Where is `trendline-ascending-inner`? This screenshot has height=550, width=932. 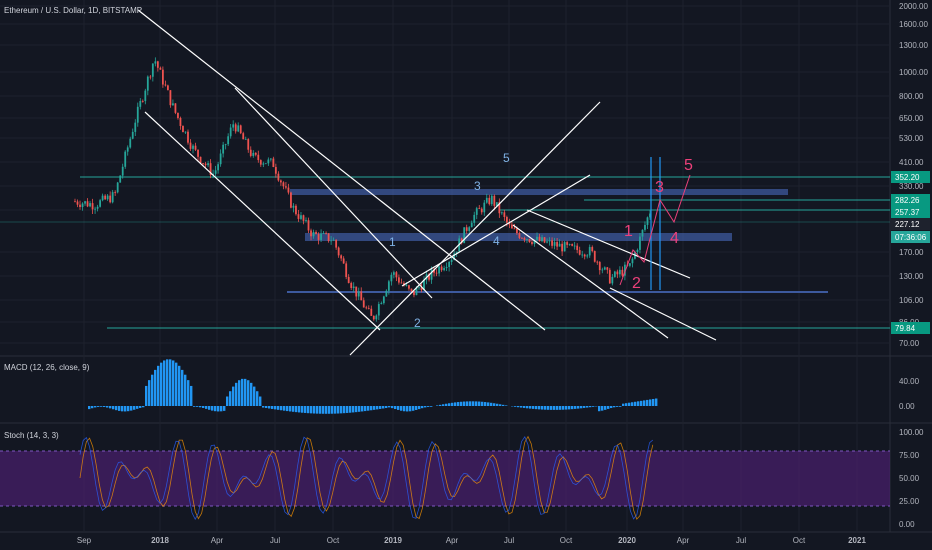
trendline-ascending-inner is located at coordinates (496, 230).